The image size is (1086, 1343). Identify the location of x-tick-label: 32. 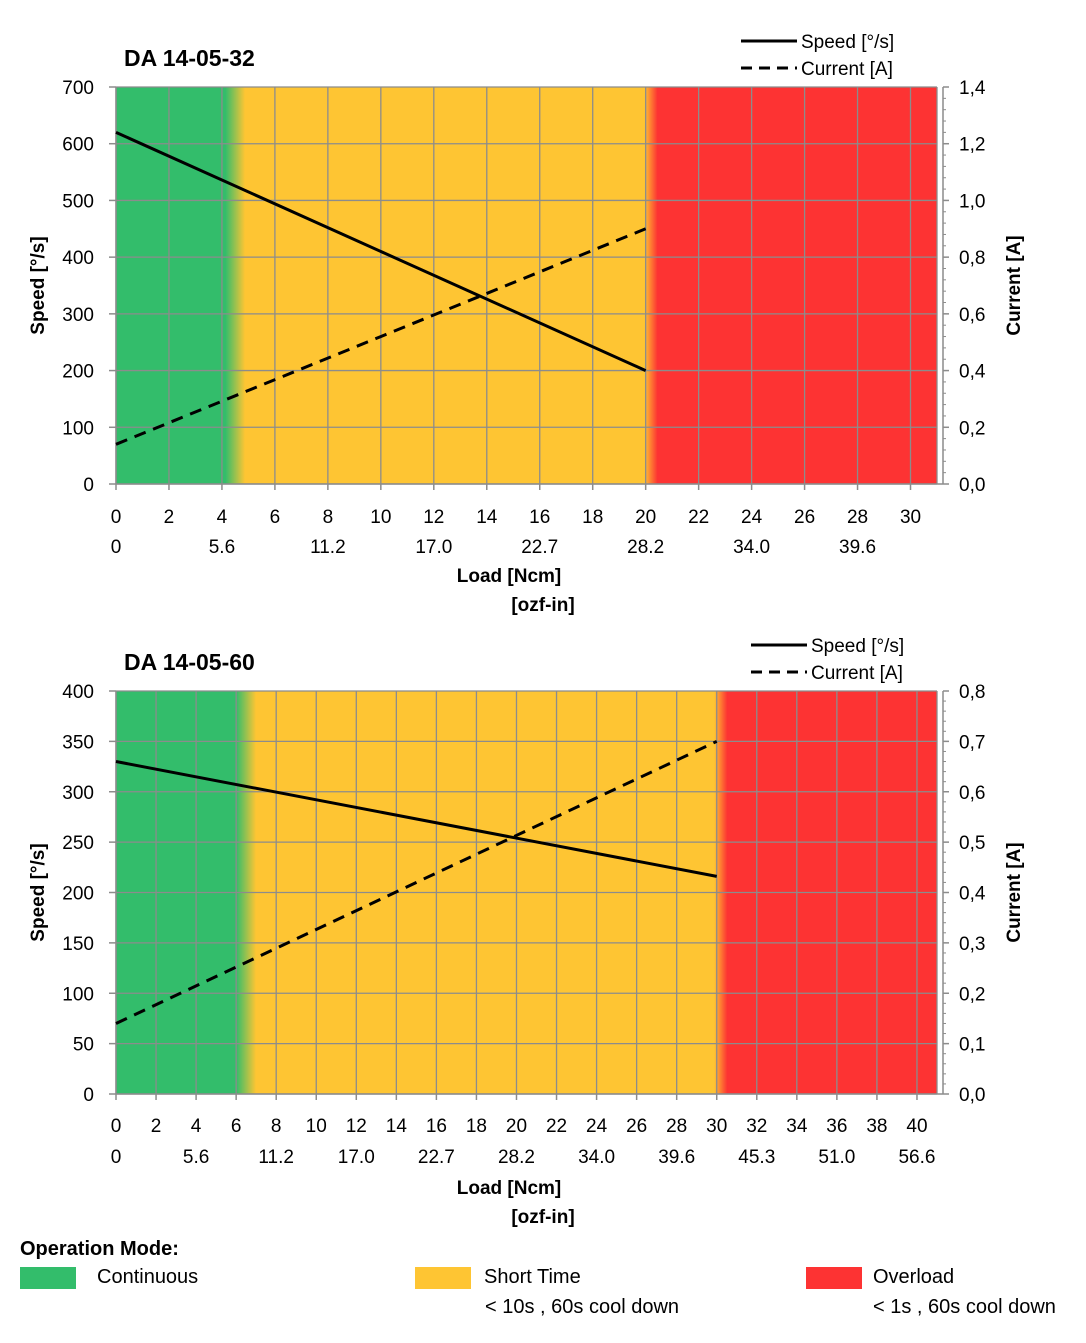
(756, 1126).